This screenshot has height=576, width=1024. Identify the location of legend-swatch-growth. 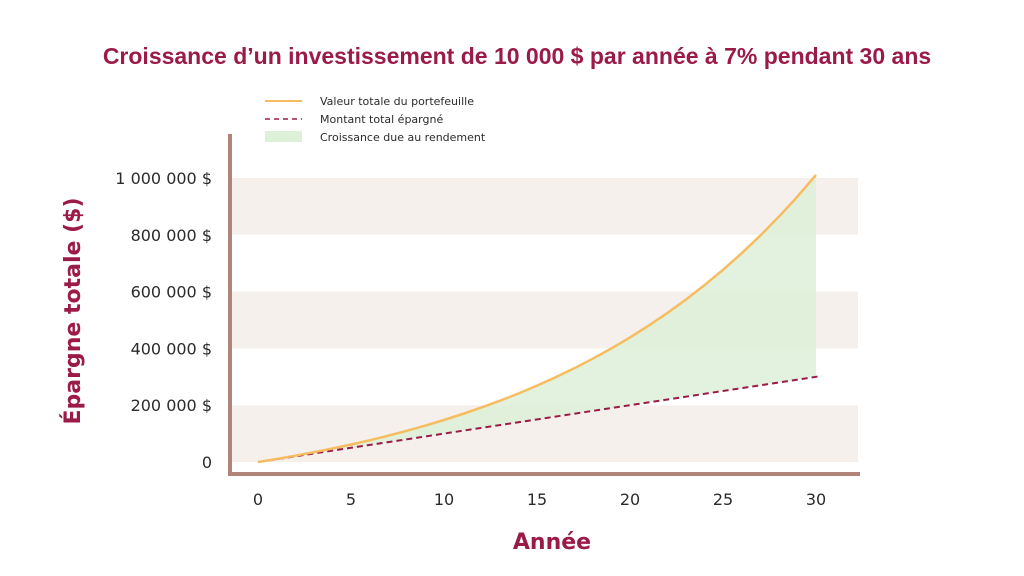
(283, 136).